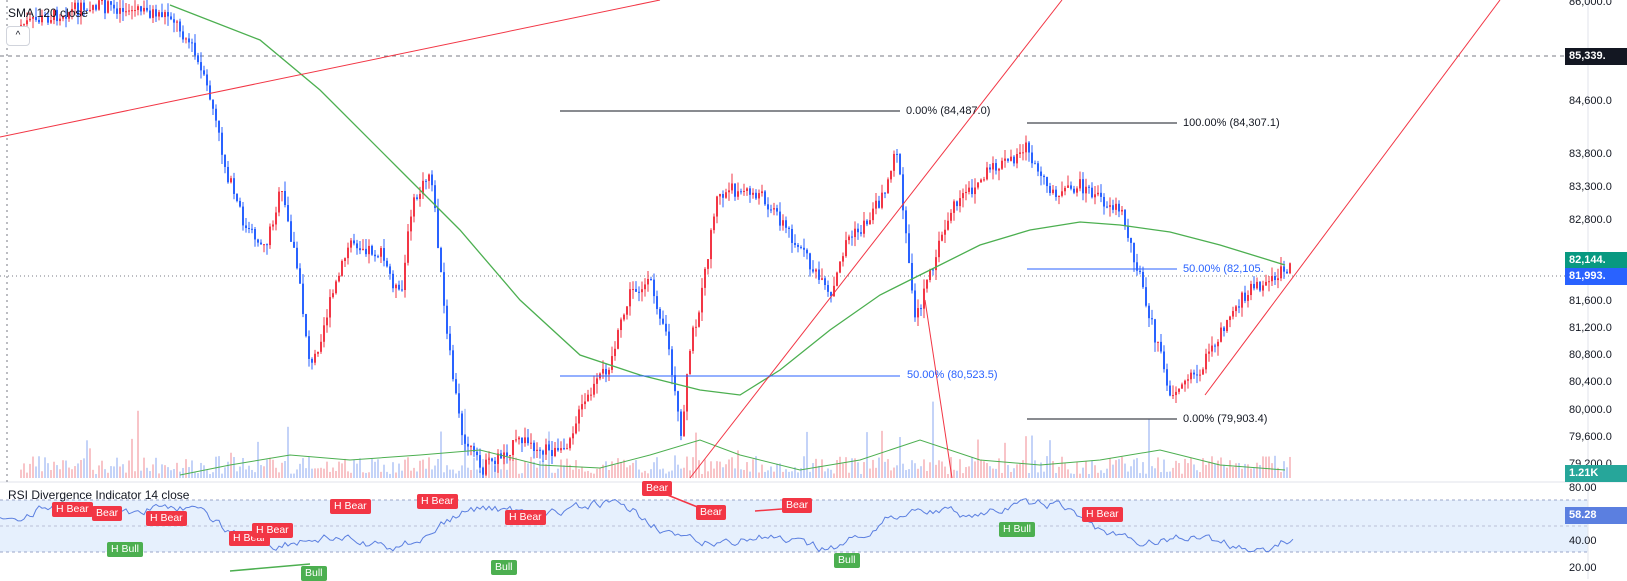 The image size is (1627, 581). What do you see at coordinates (99, 495) in the screenshot?
I see `rsi-legend: RSI Divergence Indicator 14 close` at bounding box center [99, 495].